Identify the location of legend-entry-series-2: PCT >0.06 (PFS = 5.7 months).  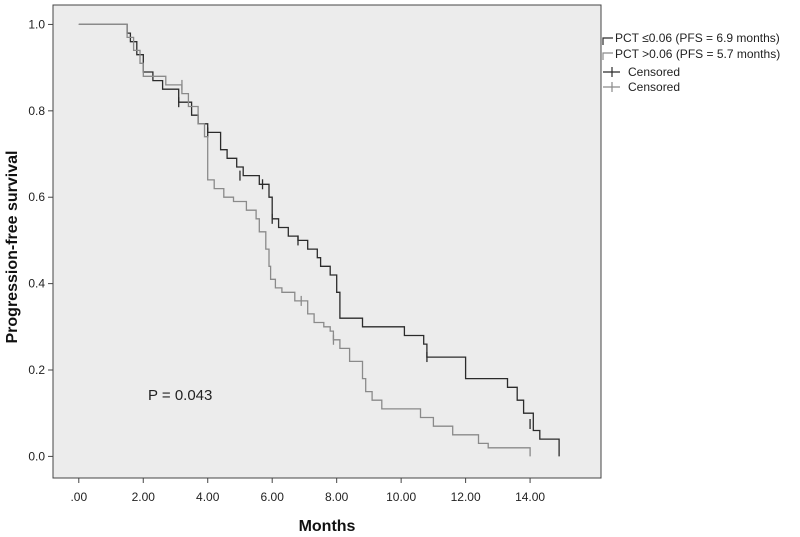
(691, 54).